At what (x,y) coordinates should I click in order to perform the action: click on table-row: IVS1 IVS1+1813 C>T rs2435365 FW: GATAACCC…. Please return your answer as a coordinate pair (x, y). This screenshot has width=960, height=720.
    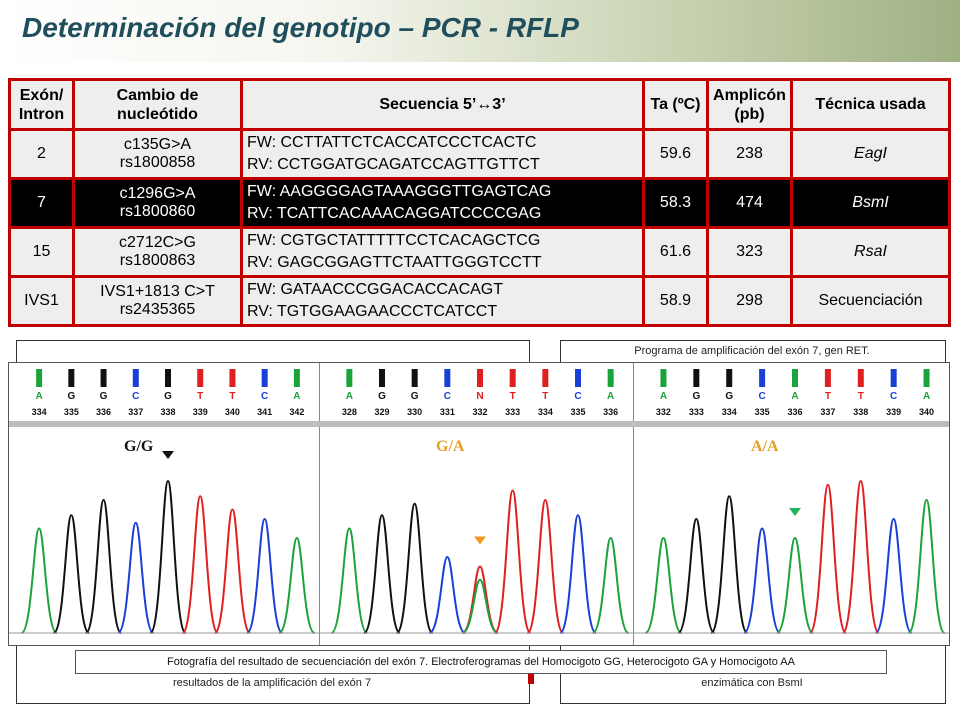
    Looking at the image, I should click on (479, 301).